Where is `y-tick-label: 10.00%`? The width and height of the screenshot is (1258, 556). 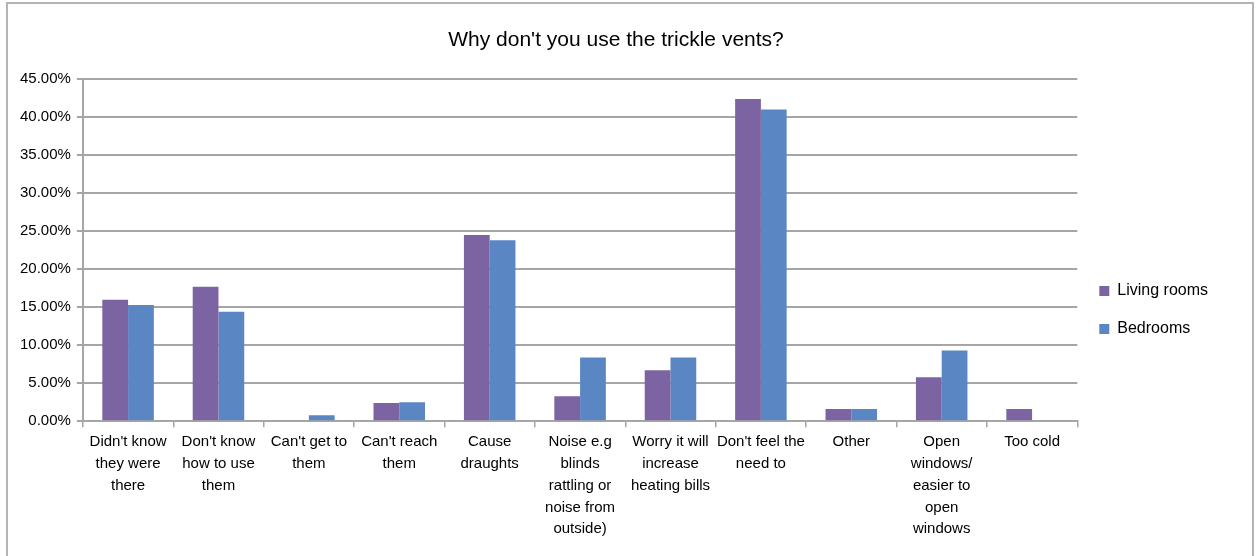
y-tick-label: 10.00% is located at coordinates (45, 344).